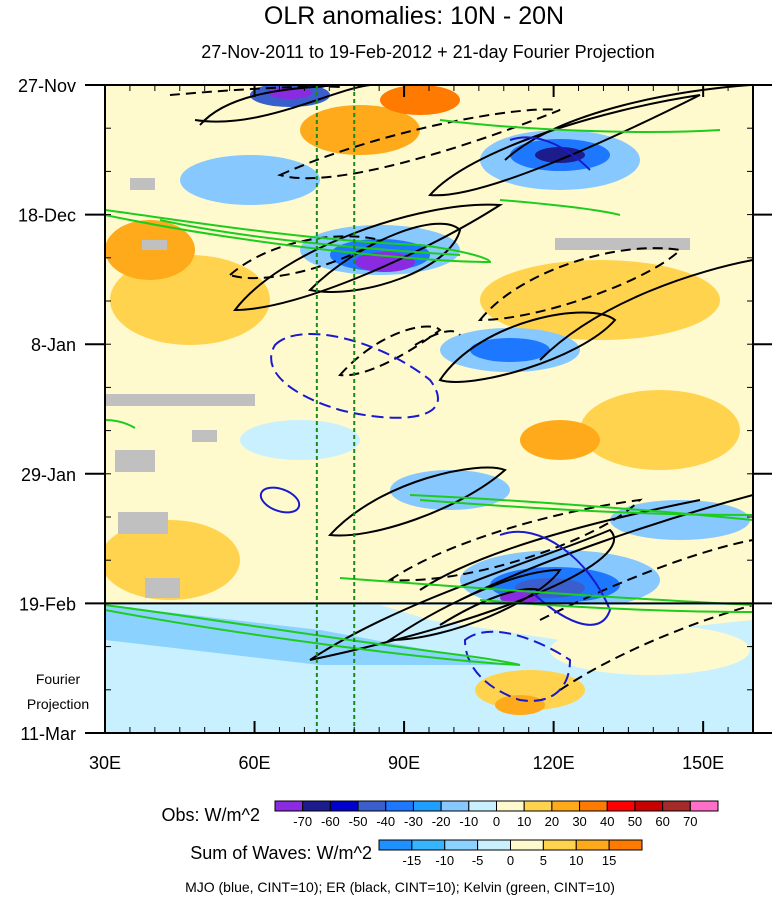 This screenshot has height=899, width=772. Describe the element at coordinates (413, 821) in the screenshot. I see `colorbar-level-label: -30` at that location.